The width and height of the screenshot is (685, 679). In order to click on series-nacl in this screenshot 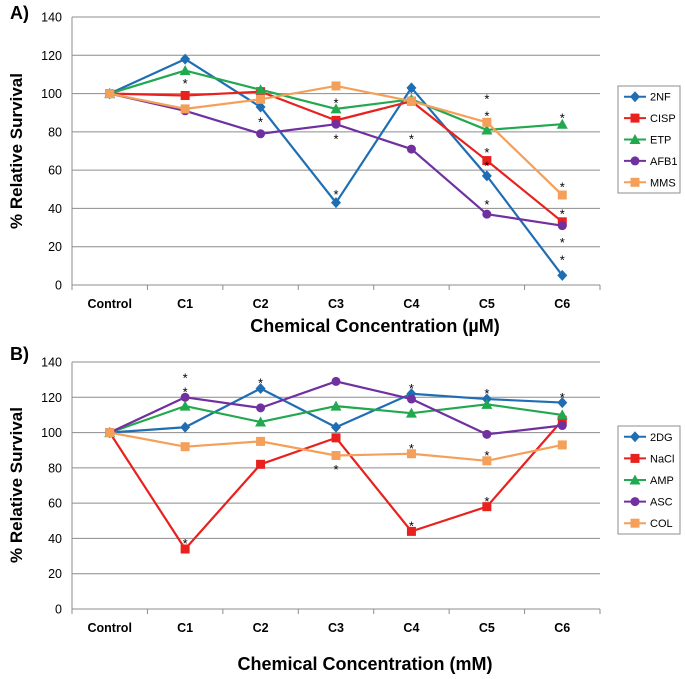, I will do `click(336, 484)`.